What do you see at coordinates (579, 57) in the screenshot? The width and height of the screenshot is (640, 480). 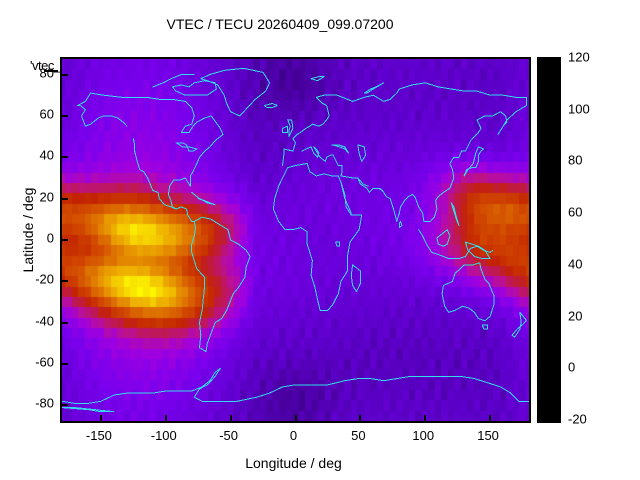 I see `colorbar-tick-label: 120` at bounding box center [579, 57].